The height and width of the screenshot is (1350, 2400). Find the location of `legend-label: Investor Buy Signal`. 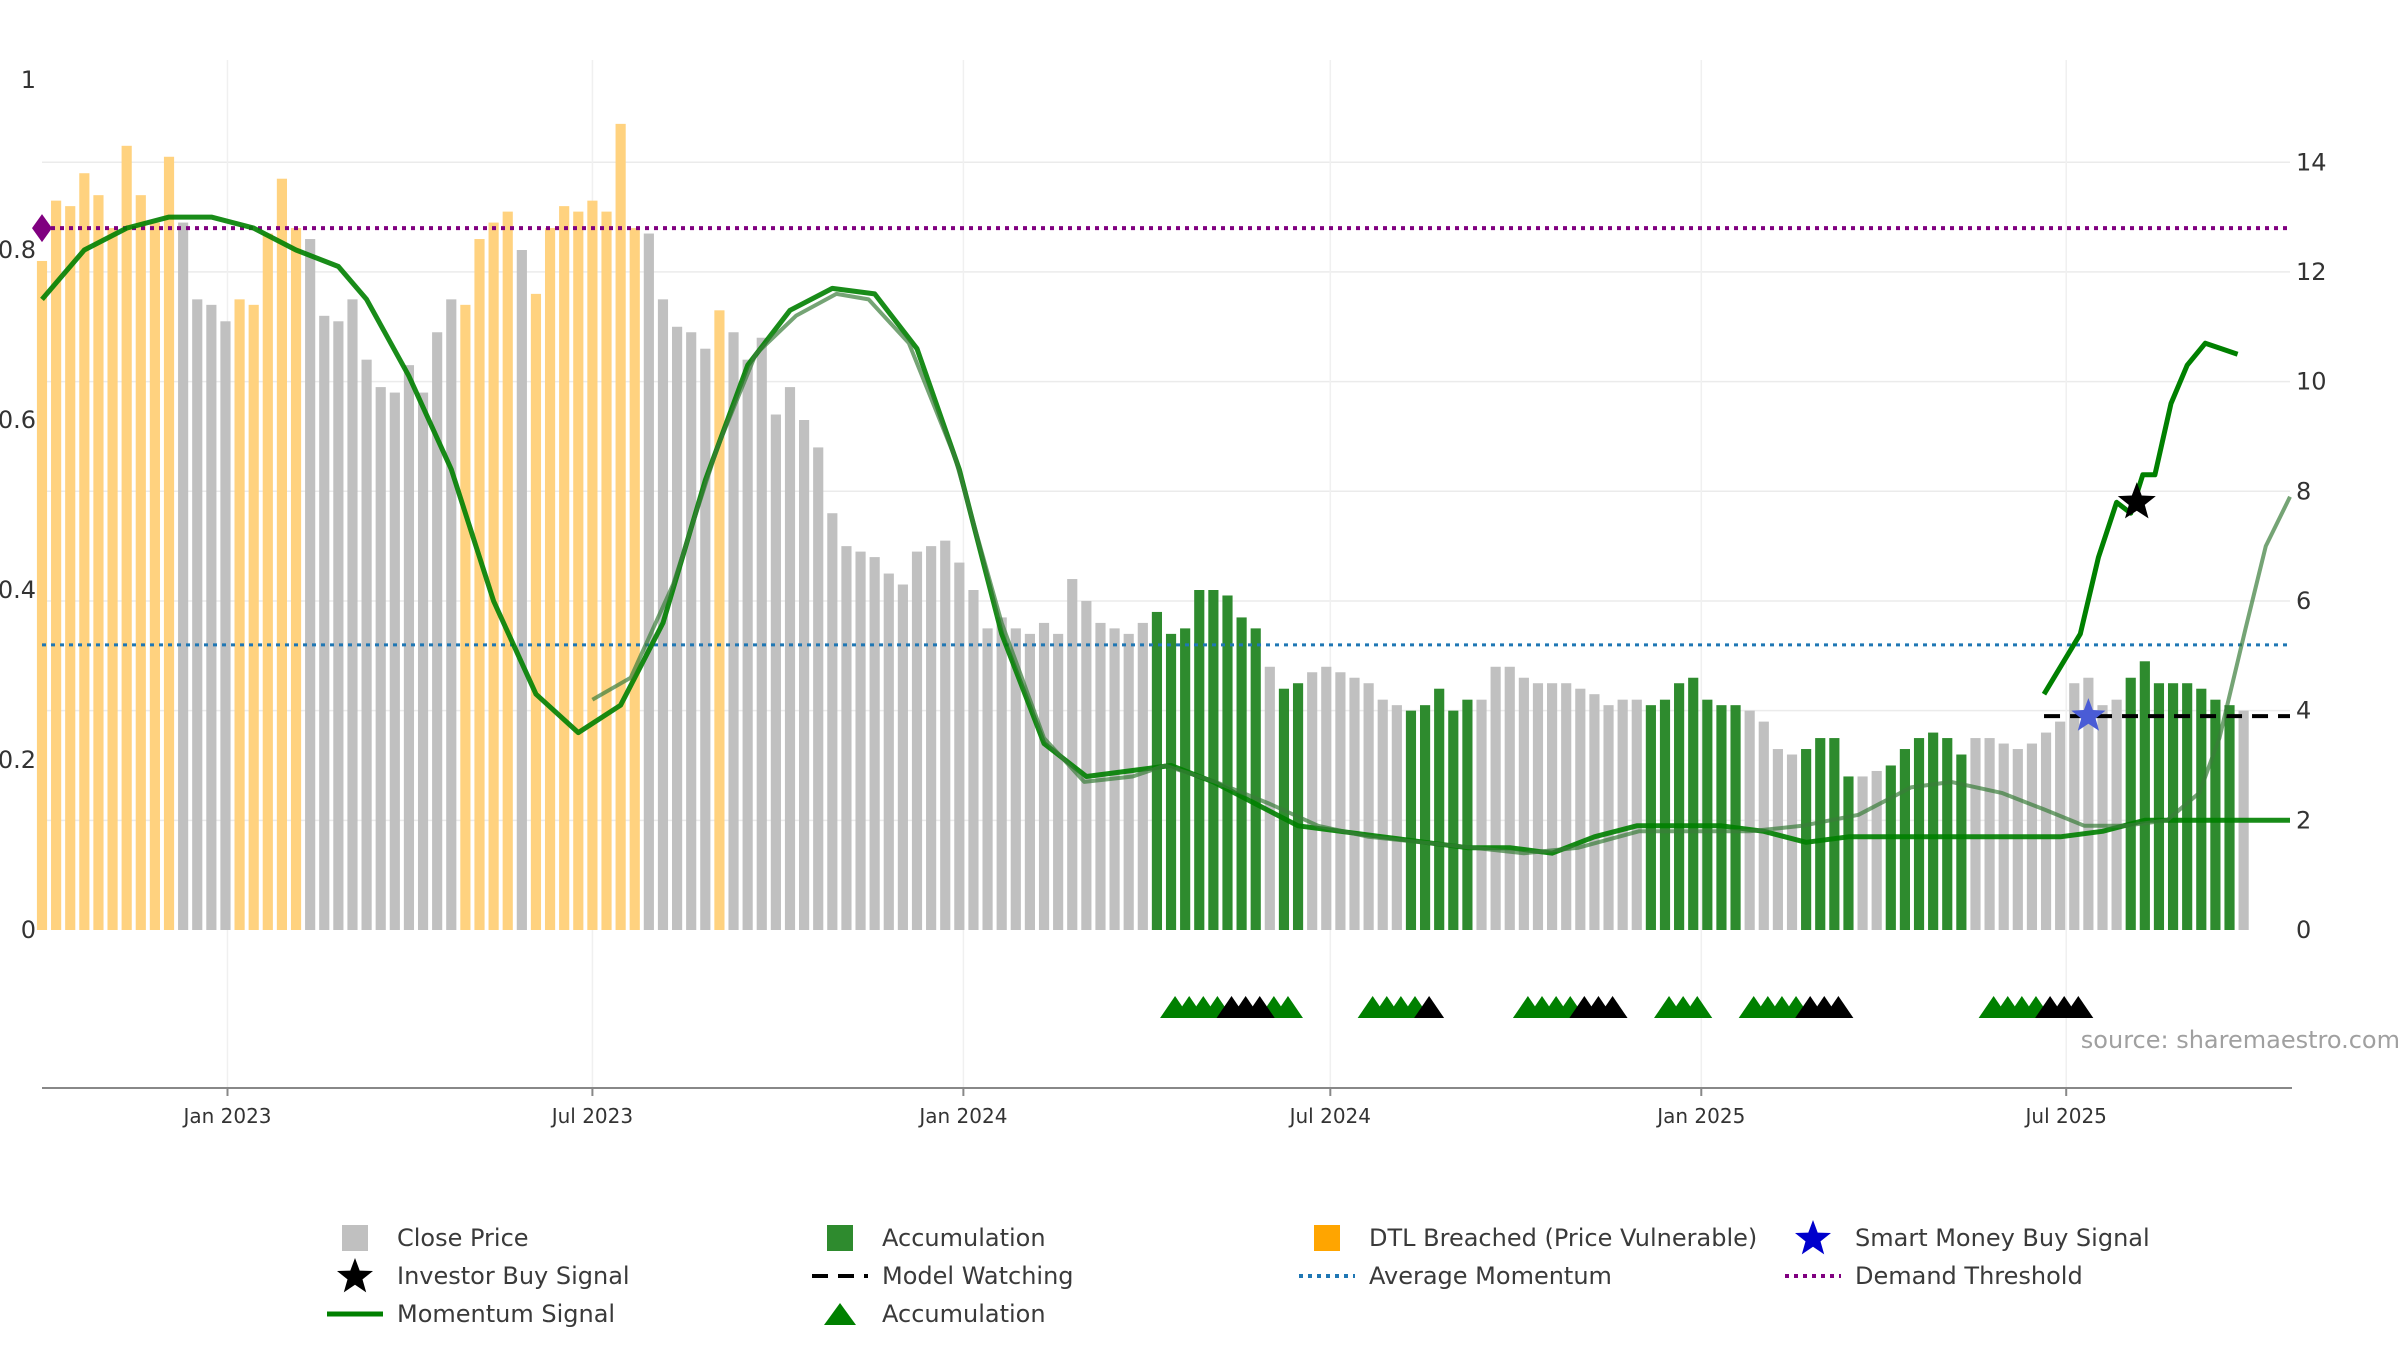

legend-label: Investor Buy Signal is located at coordinates (513, 1276).